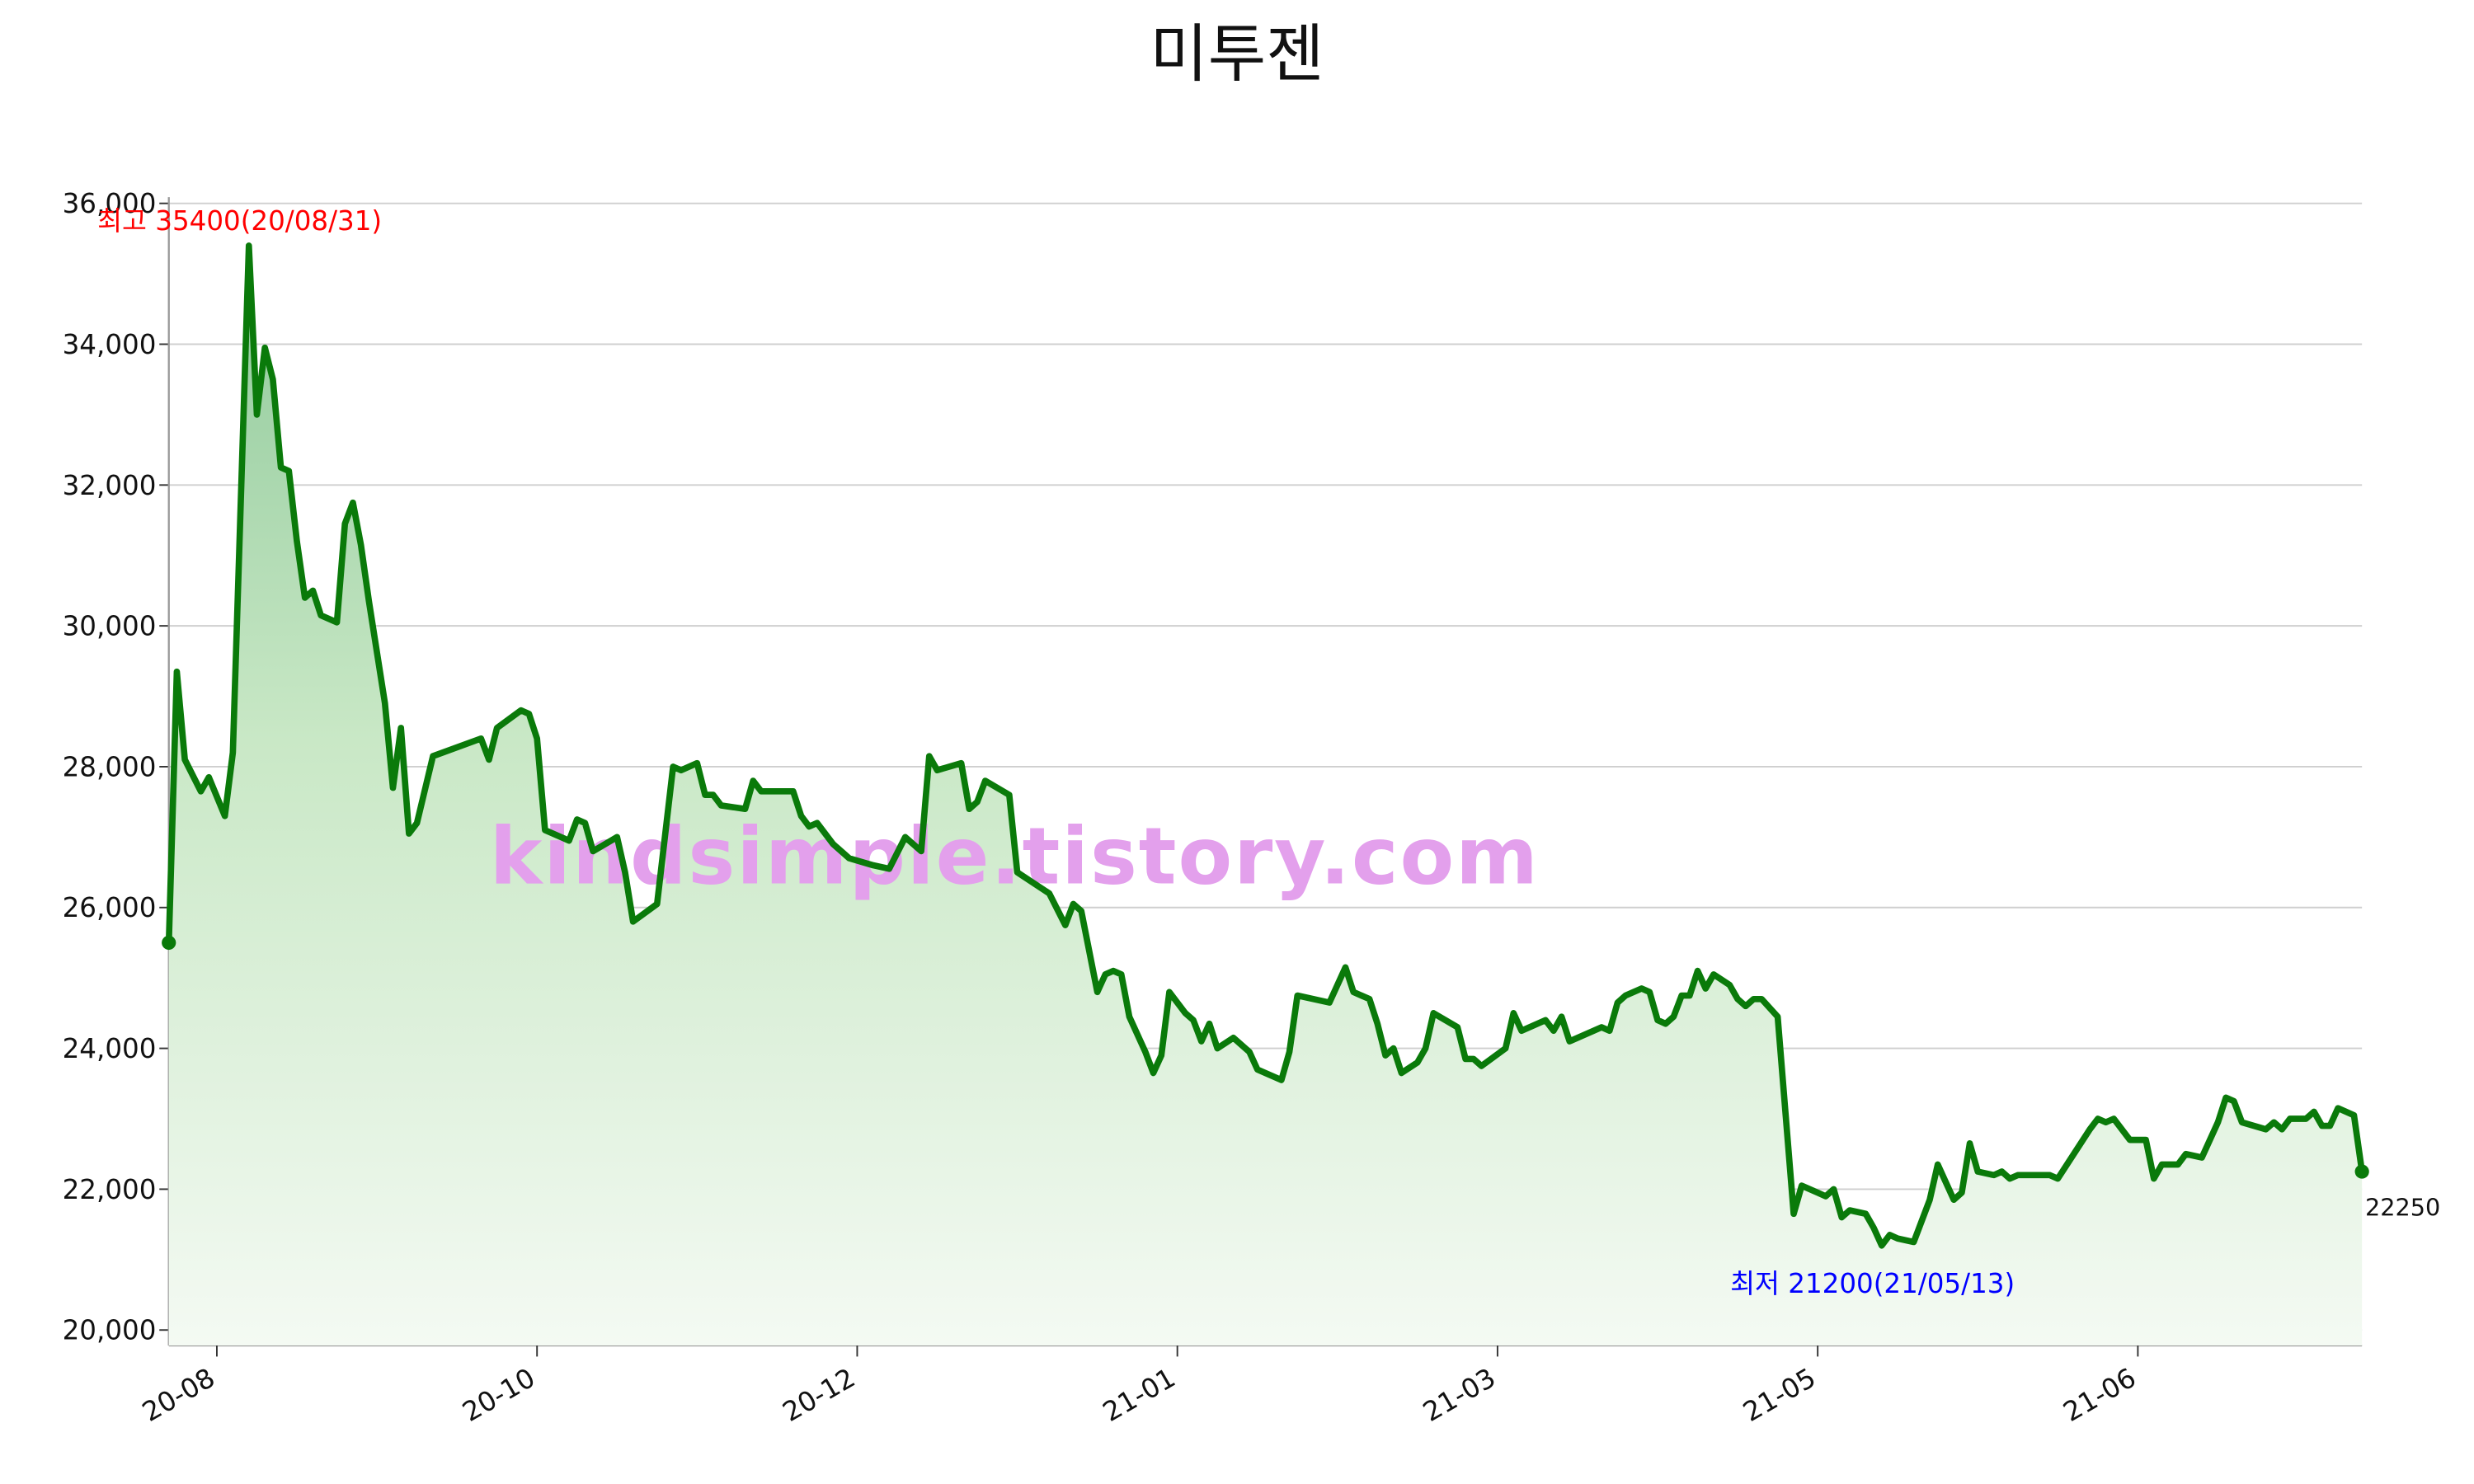 This screenshot has height=1484, width=2474. What do you see at coordinates (1872, 1283) in the screenshot?
I see `min-annotation: 최저 21200(21/05/13)` at bounding box center [1872, 1283].